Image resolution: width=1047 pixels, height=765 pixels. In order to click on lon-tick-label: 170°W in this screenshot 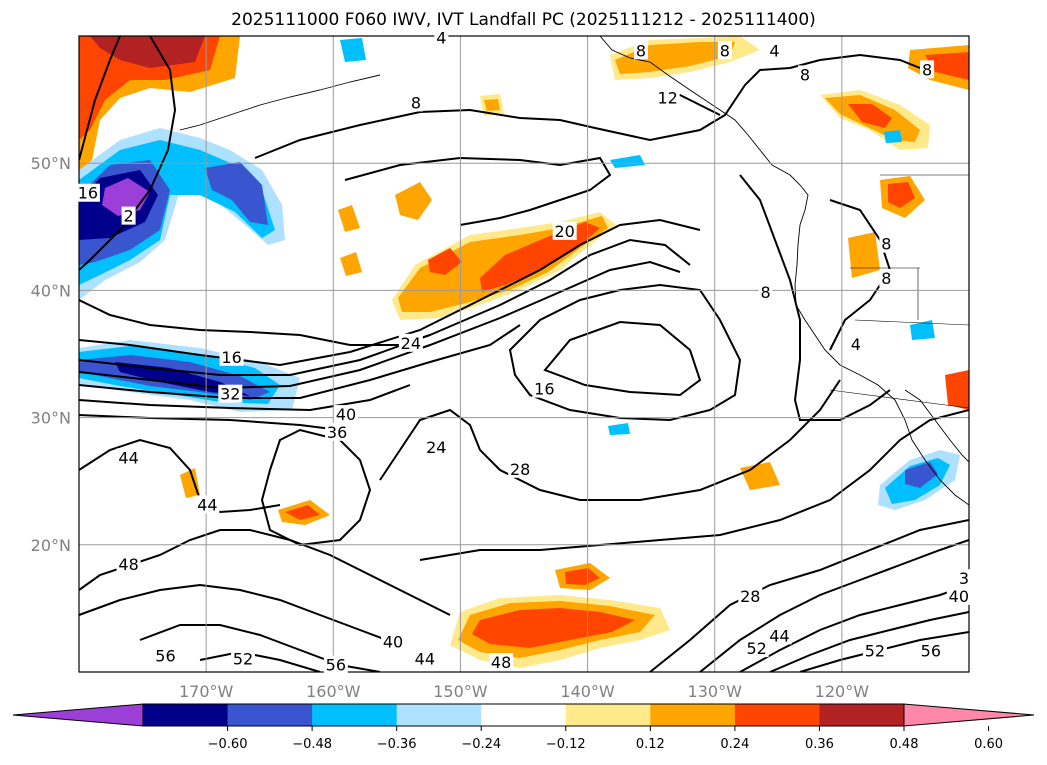, I will do `click(206, 691)`.